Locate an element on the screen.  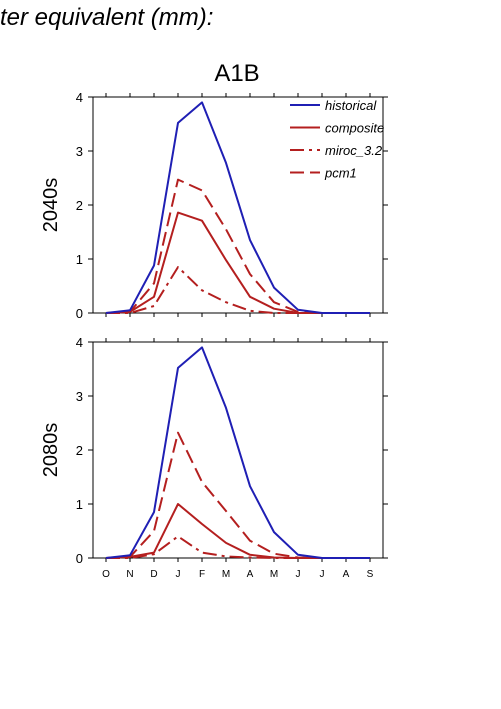
page-header-text: ter equivalent (mm): is located at coordinates (107, 17).